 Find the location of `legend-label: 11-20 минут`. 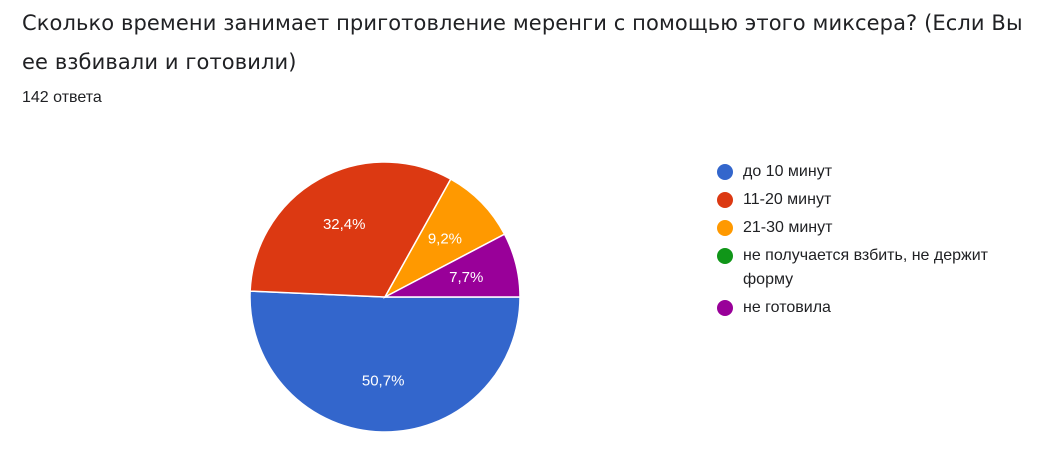

legend-label: 11-20 минут is located at coordinates (787, 199).